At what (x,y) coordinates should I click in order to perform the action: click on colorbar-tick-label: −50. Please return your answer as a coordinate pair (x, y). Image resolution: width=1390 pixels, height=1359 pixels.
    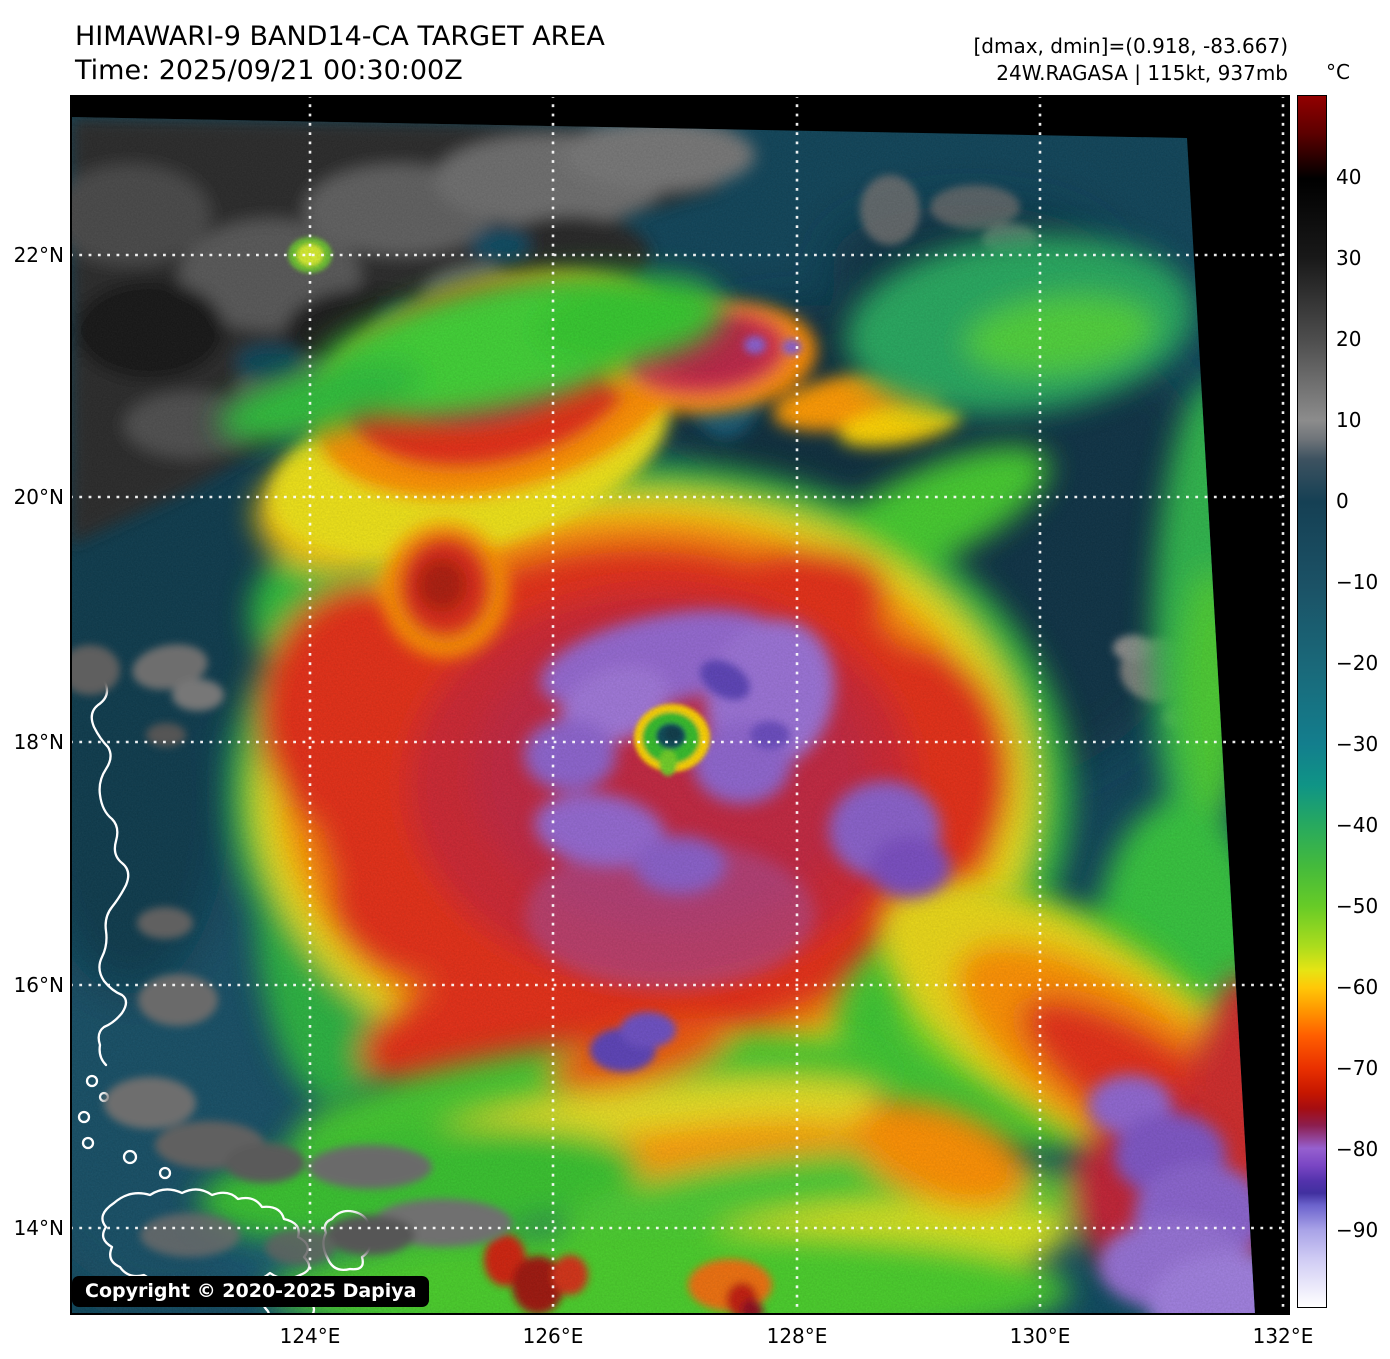
    Looking at the image, I should click on (1357, 906).